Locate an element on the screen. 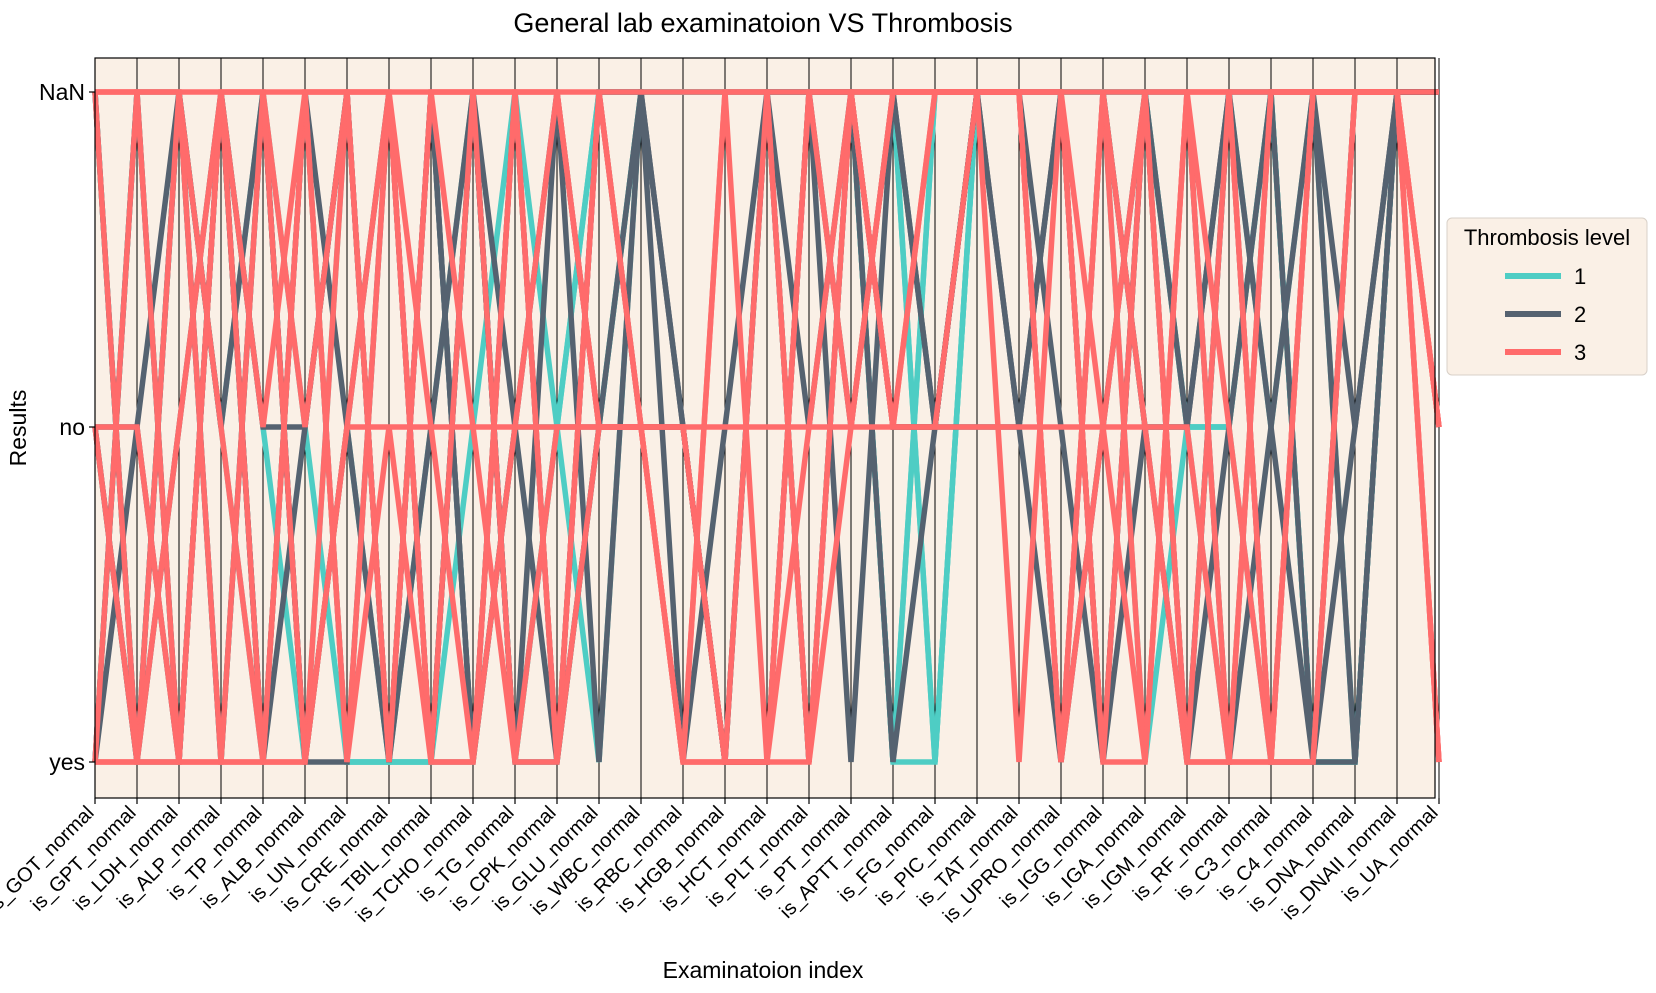 The width and height of the screenshot is (1656, 993). legend-label-1: 1 is located at coordinates (1580, 276).